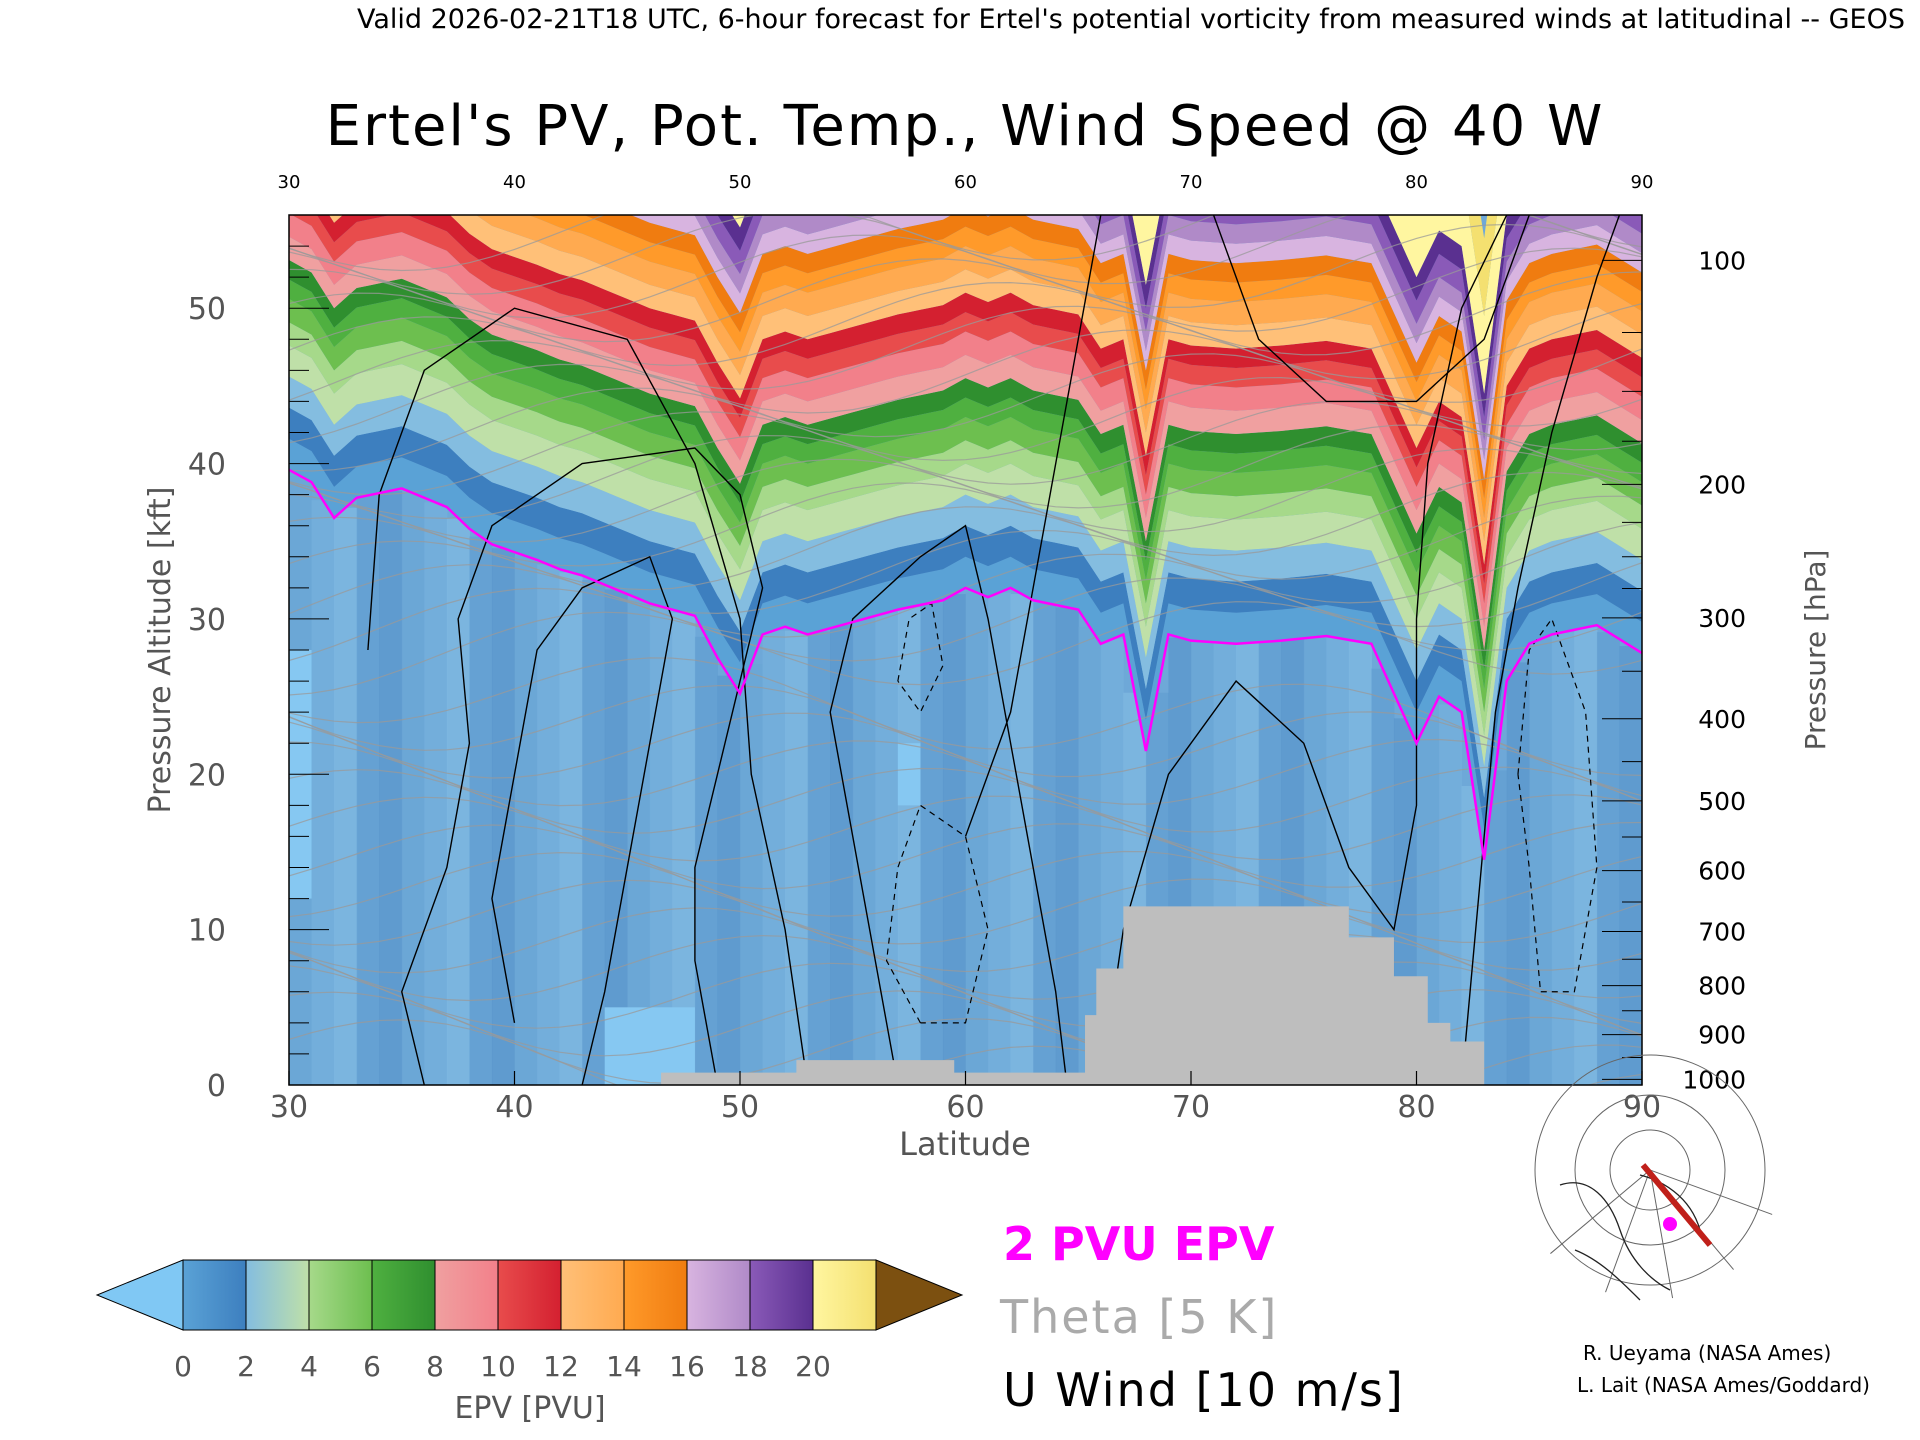 This screenshot has width=1920, height=1440. I want to click on inset-map, so click(1653, 1179).